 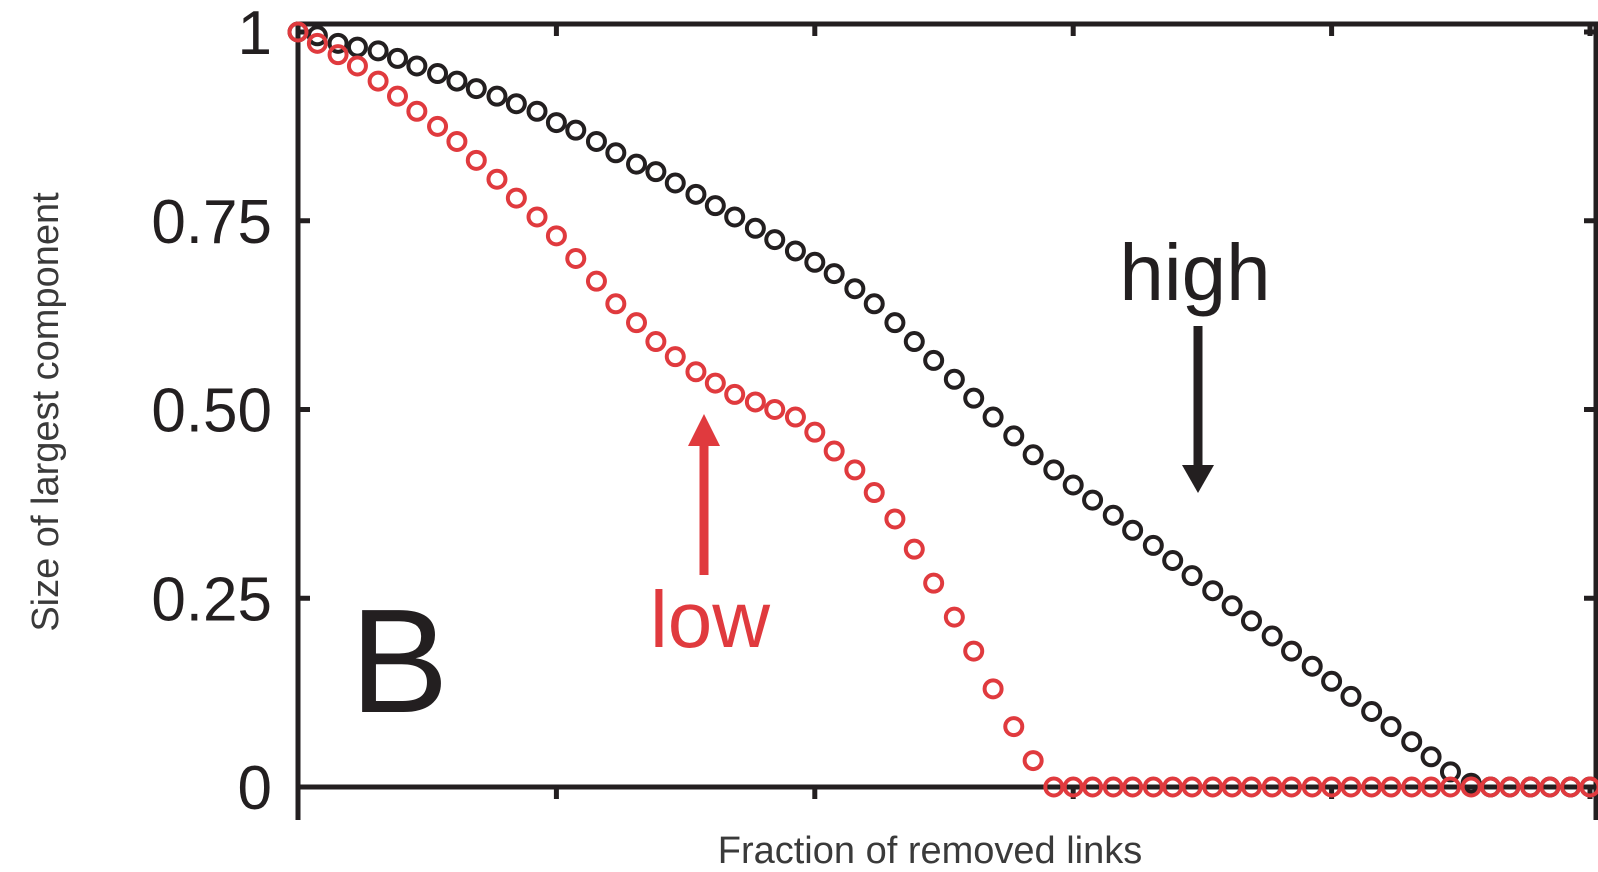 I want to click on y-tick-label: 0.50, so click(x=211, y=411).